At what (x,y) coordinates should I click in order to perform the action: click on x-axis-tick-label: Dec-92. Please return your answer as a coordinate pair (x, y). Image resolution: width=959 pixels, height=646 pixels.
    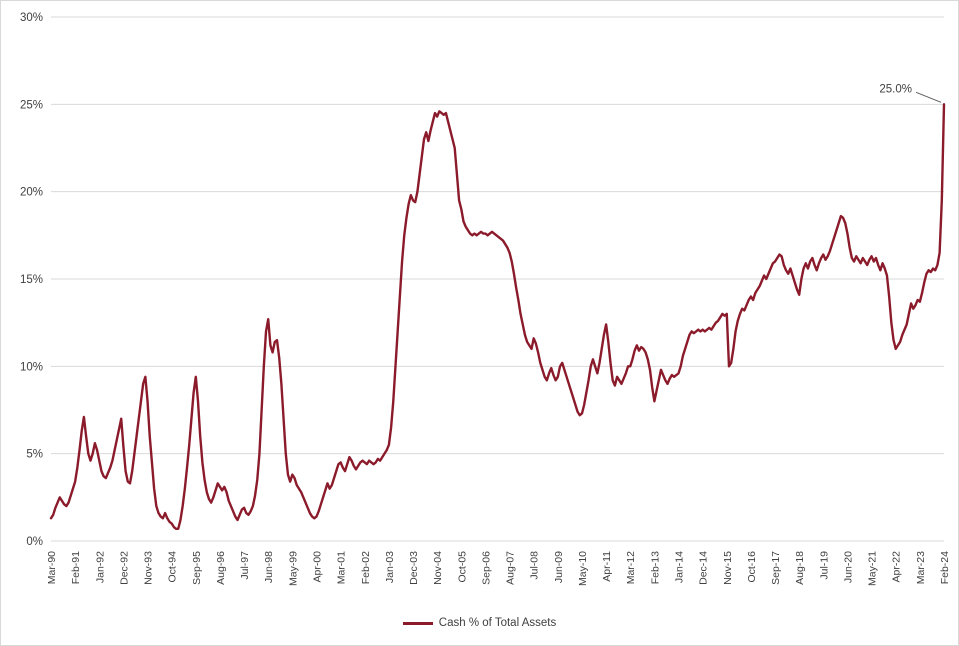
    Looking at the image, I should click on (124, 568).